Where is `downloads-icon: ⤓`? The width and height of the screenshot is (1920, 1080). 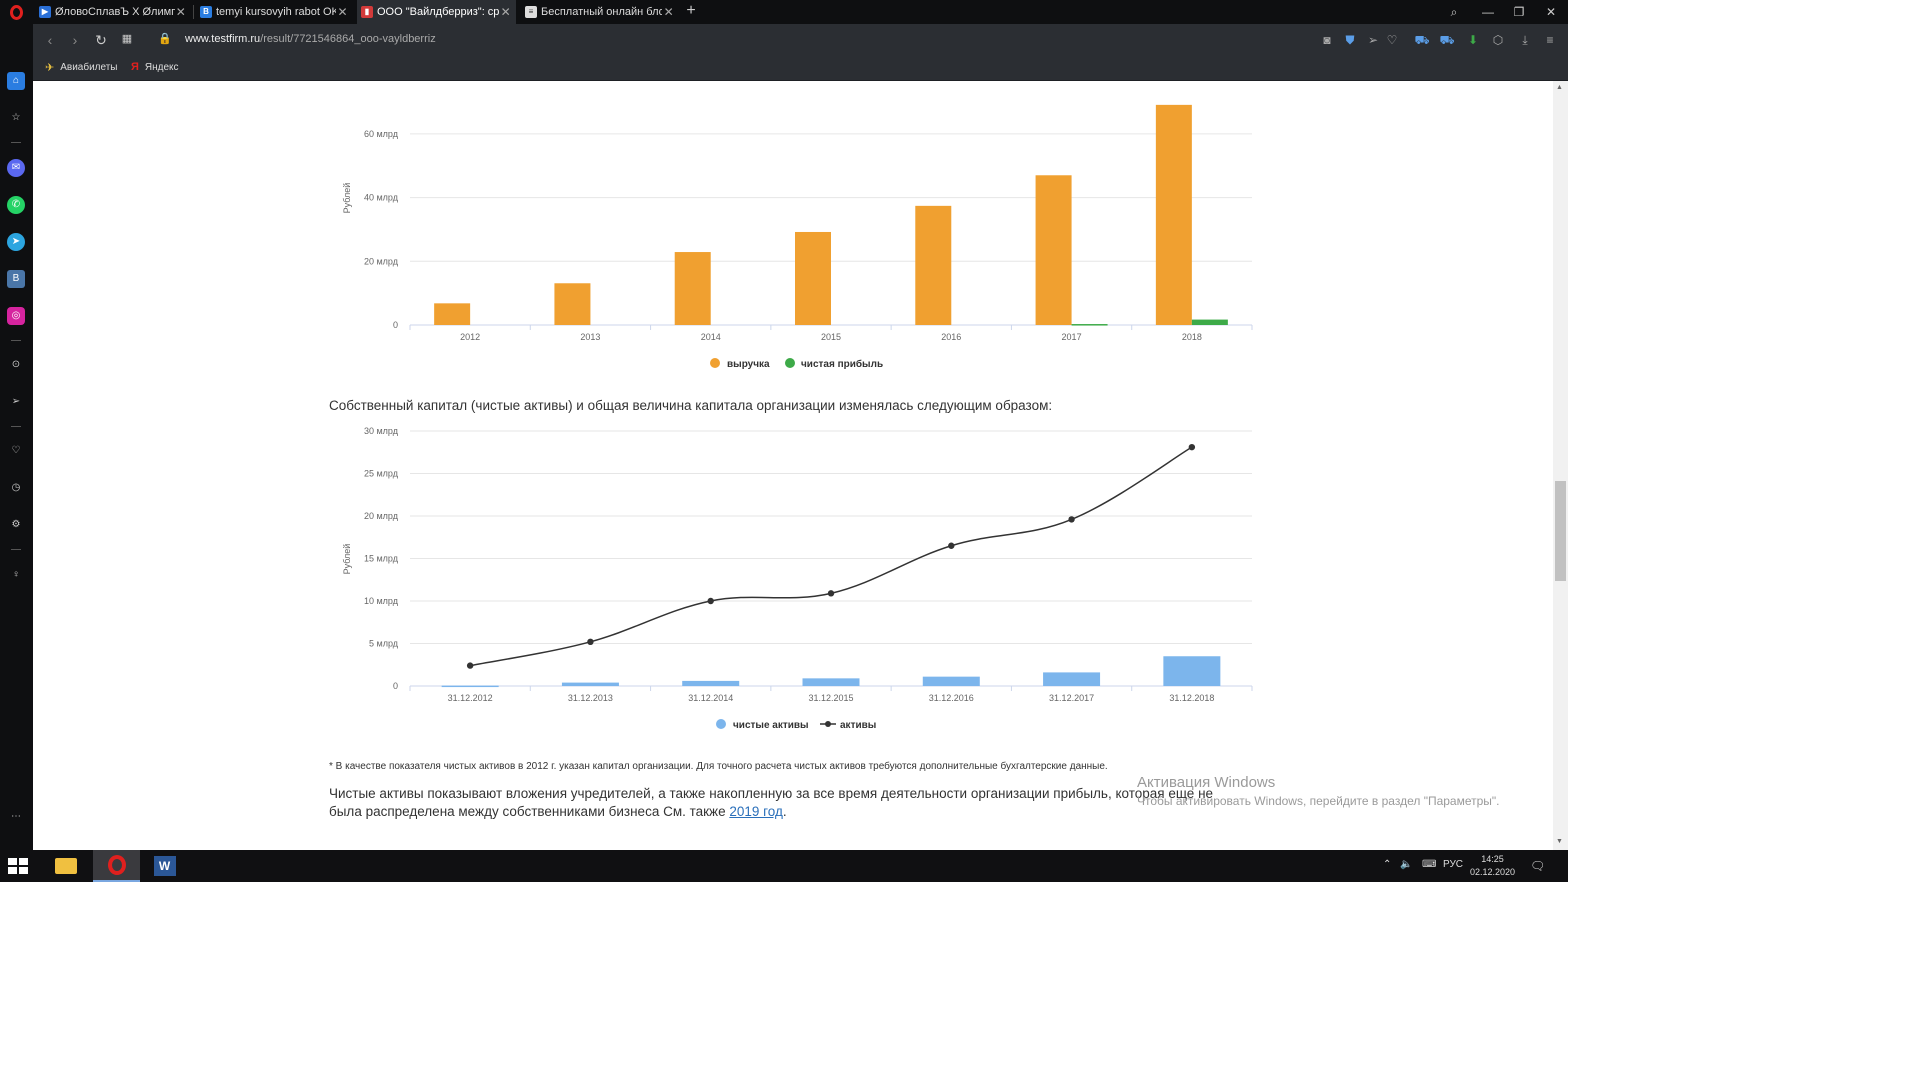 downloads-icon: ⤓ is located at coordinates (1525, 40).